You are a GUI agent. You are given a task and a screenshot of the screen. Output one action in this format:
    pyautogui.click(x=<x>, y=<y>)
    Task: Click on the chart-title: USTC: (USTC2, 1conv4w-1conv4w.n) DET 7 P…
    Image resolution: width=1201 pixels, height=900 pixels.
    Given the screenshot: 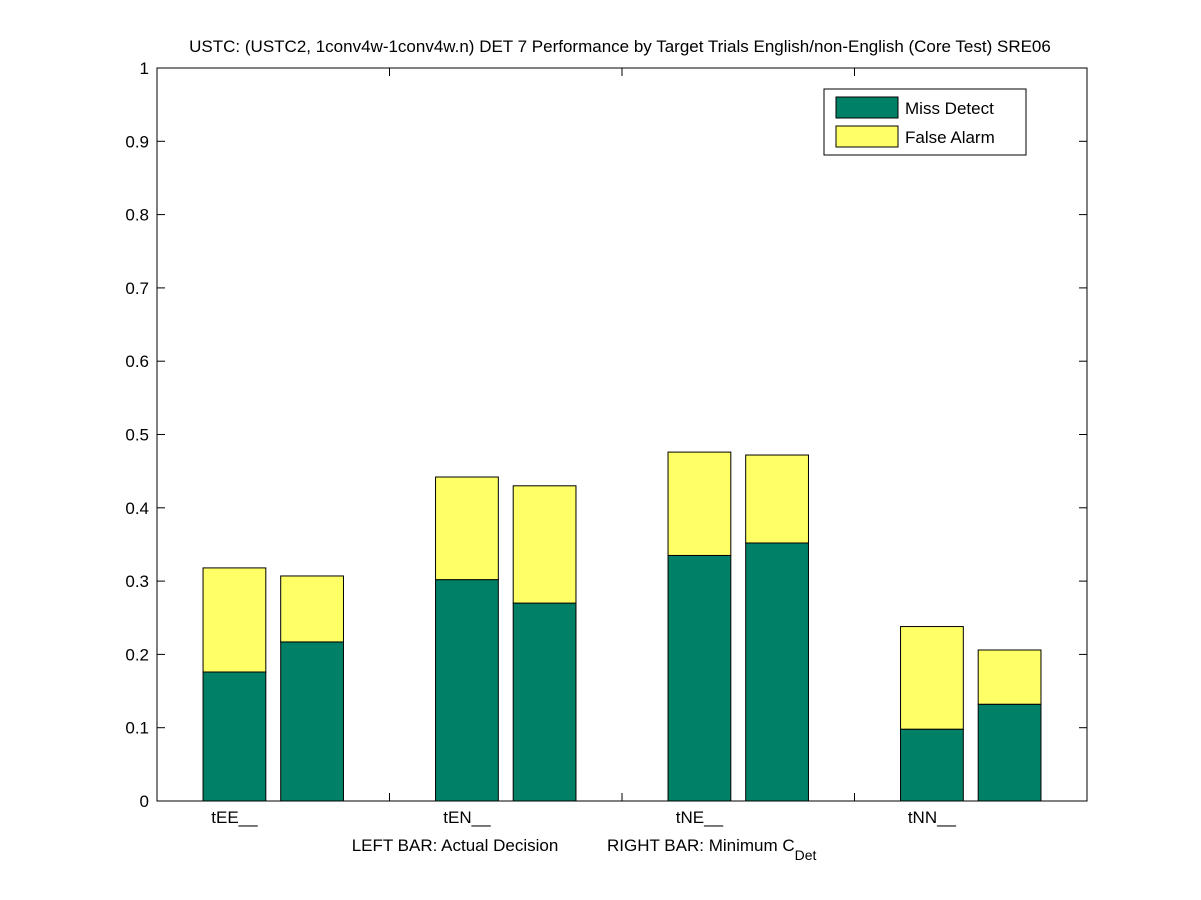 What is the action you would take?
    pyautogui.click(x=620, y=46)
    